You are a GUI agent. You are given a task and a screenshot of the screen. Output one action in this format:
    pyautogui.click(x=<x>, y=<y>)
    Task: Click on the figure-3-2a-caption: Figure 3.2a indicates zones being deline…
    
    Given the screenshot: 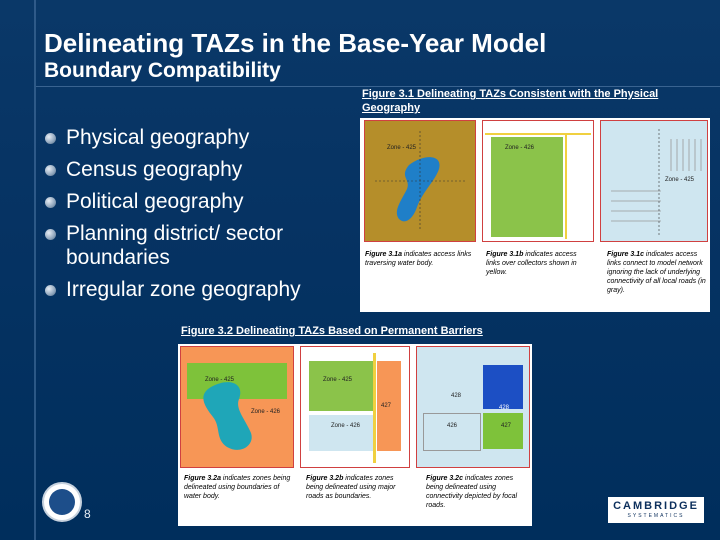 What is the action you would take?
    pyautogui.click(x=237, y=487)
    